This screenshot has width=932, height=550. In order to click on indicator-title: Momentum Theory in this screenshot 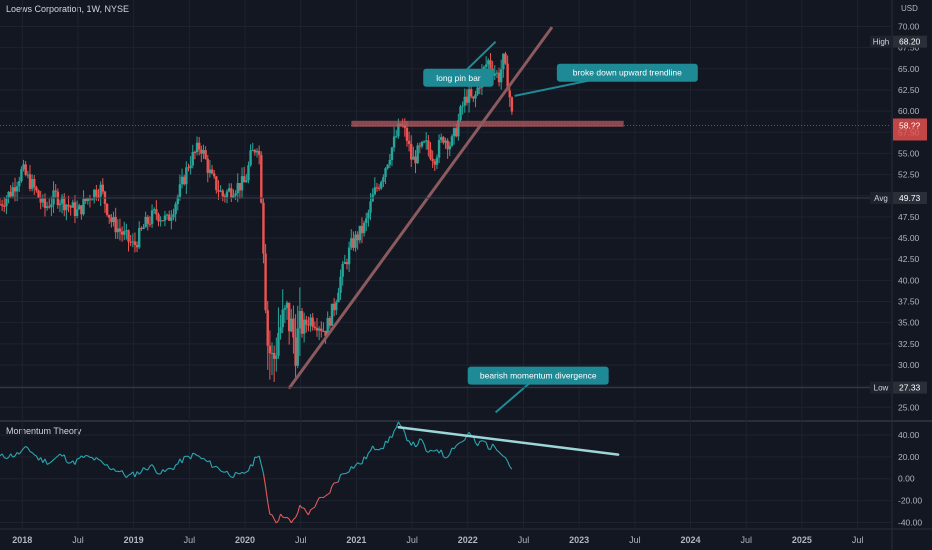, I will do `click(44, 431)`.